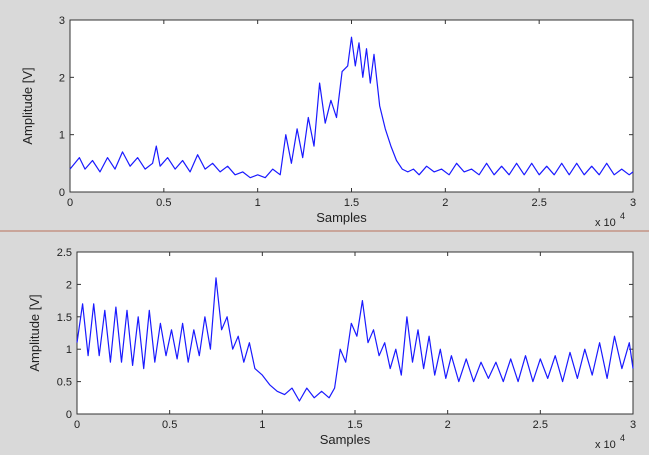 This screenshot has height=455, width=649. Describe the element at coordinates (445, 203) in the screenshot. I see `top-x-tick-label: 2` at that location.